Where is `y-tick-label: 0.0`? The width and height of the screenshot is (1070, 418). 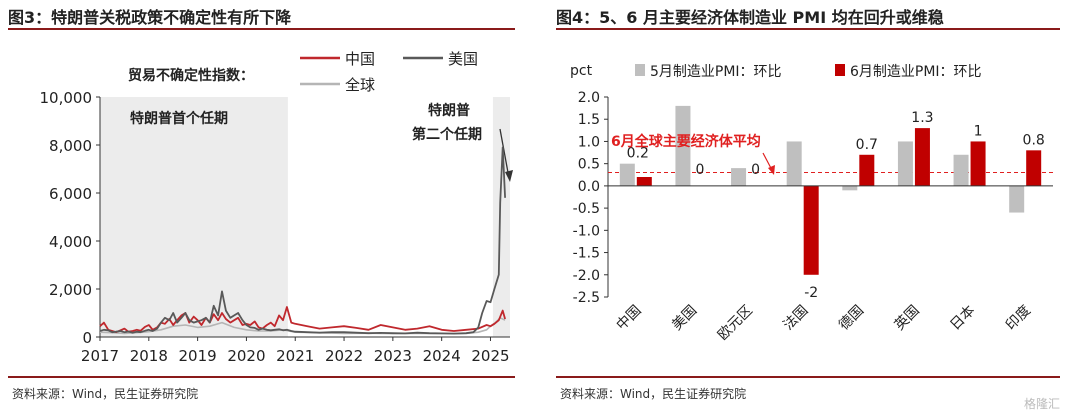
y-tick-label: 0.0 is located at coordinates (589, 187).